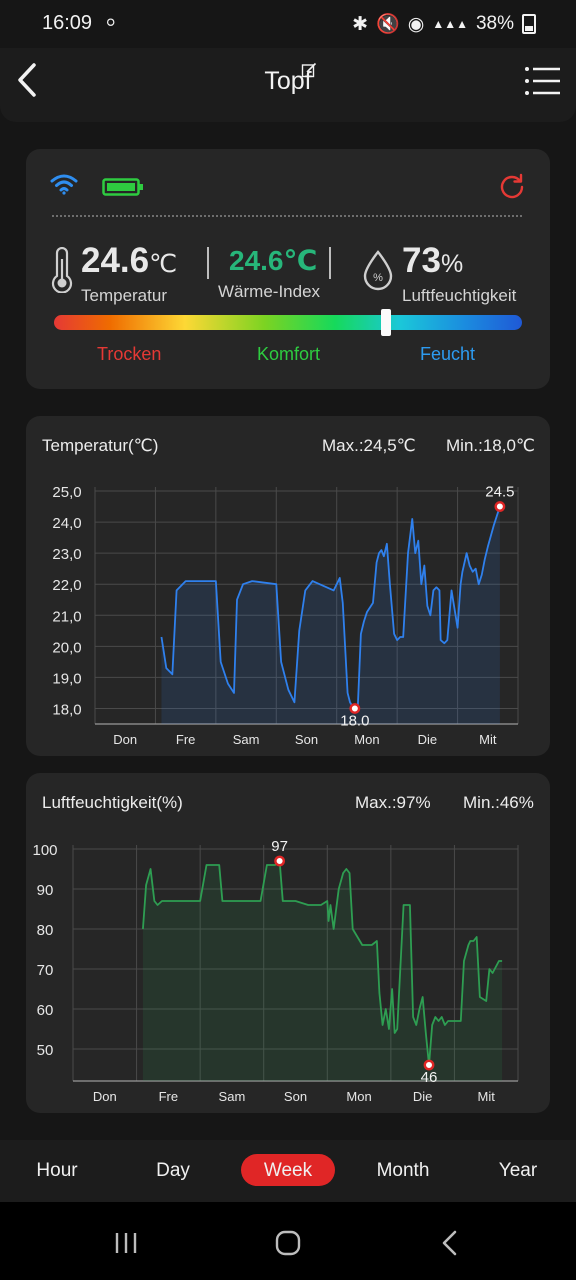  Describe the element at coordinates (45, 1050) in the screenshot. I see `y-tick-label: 50` at that location.